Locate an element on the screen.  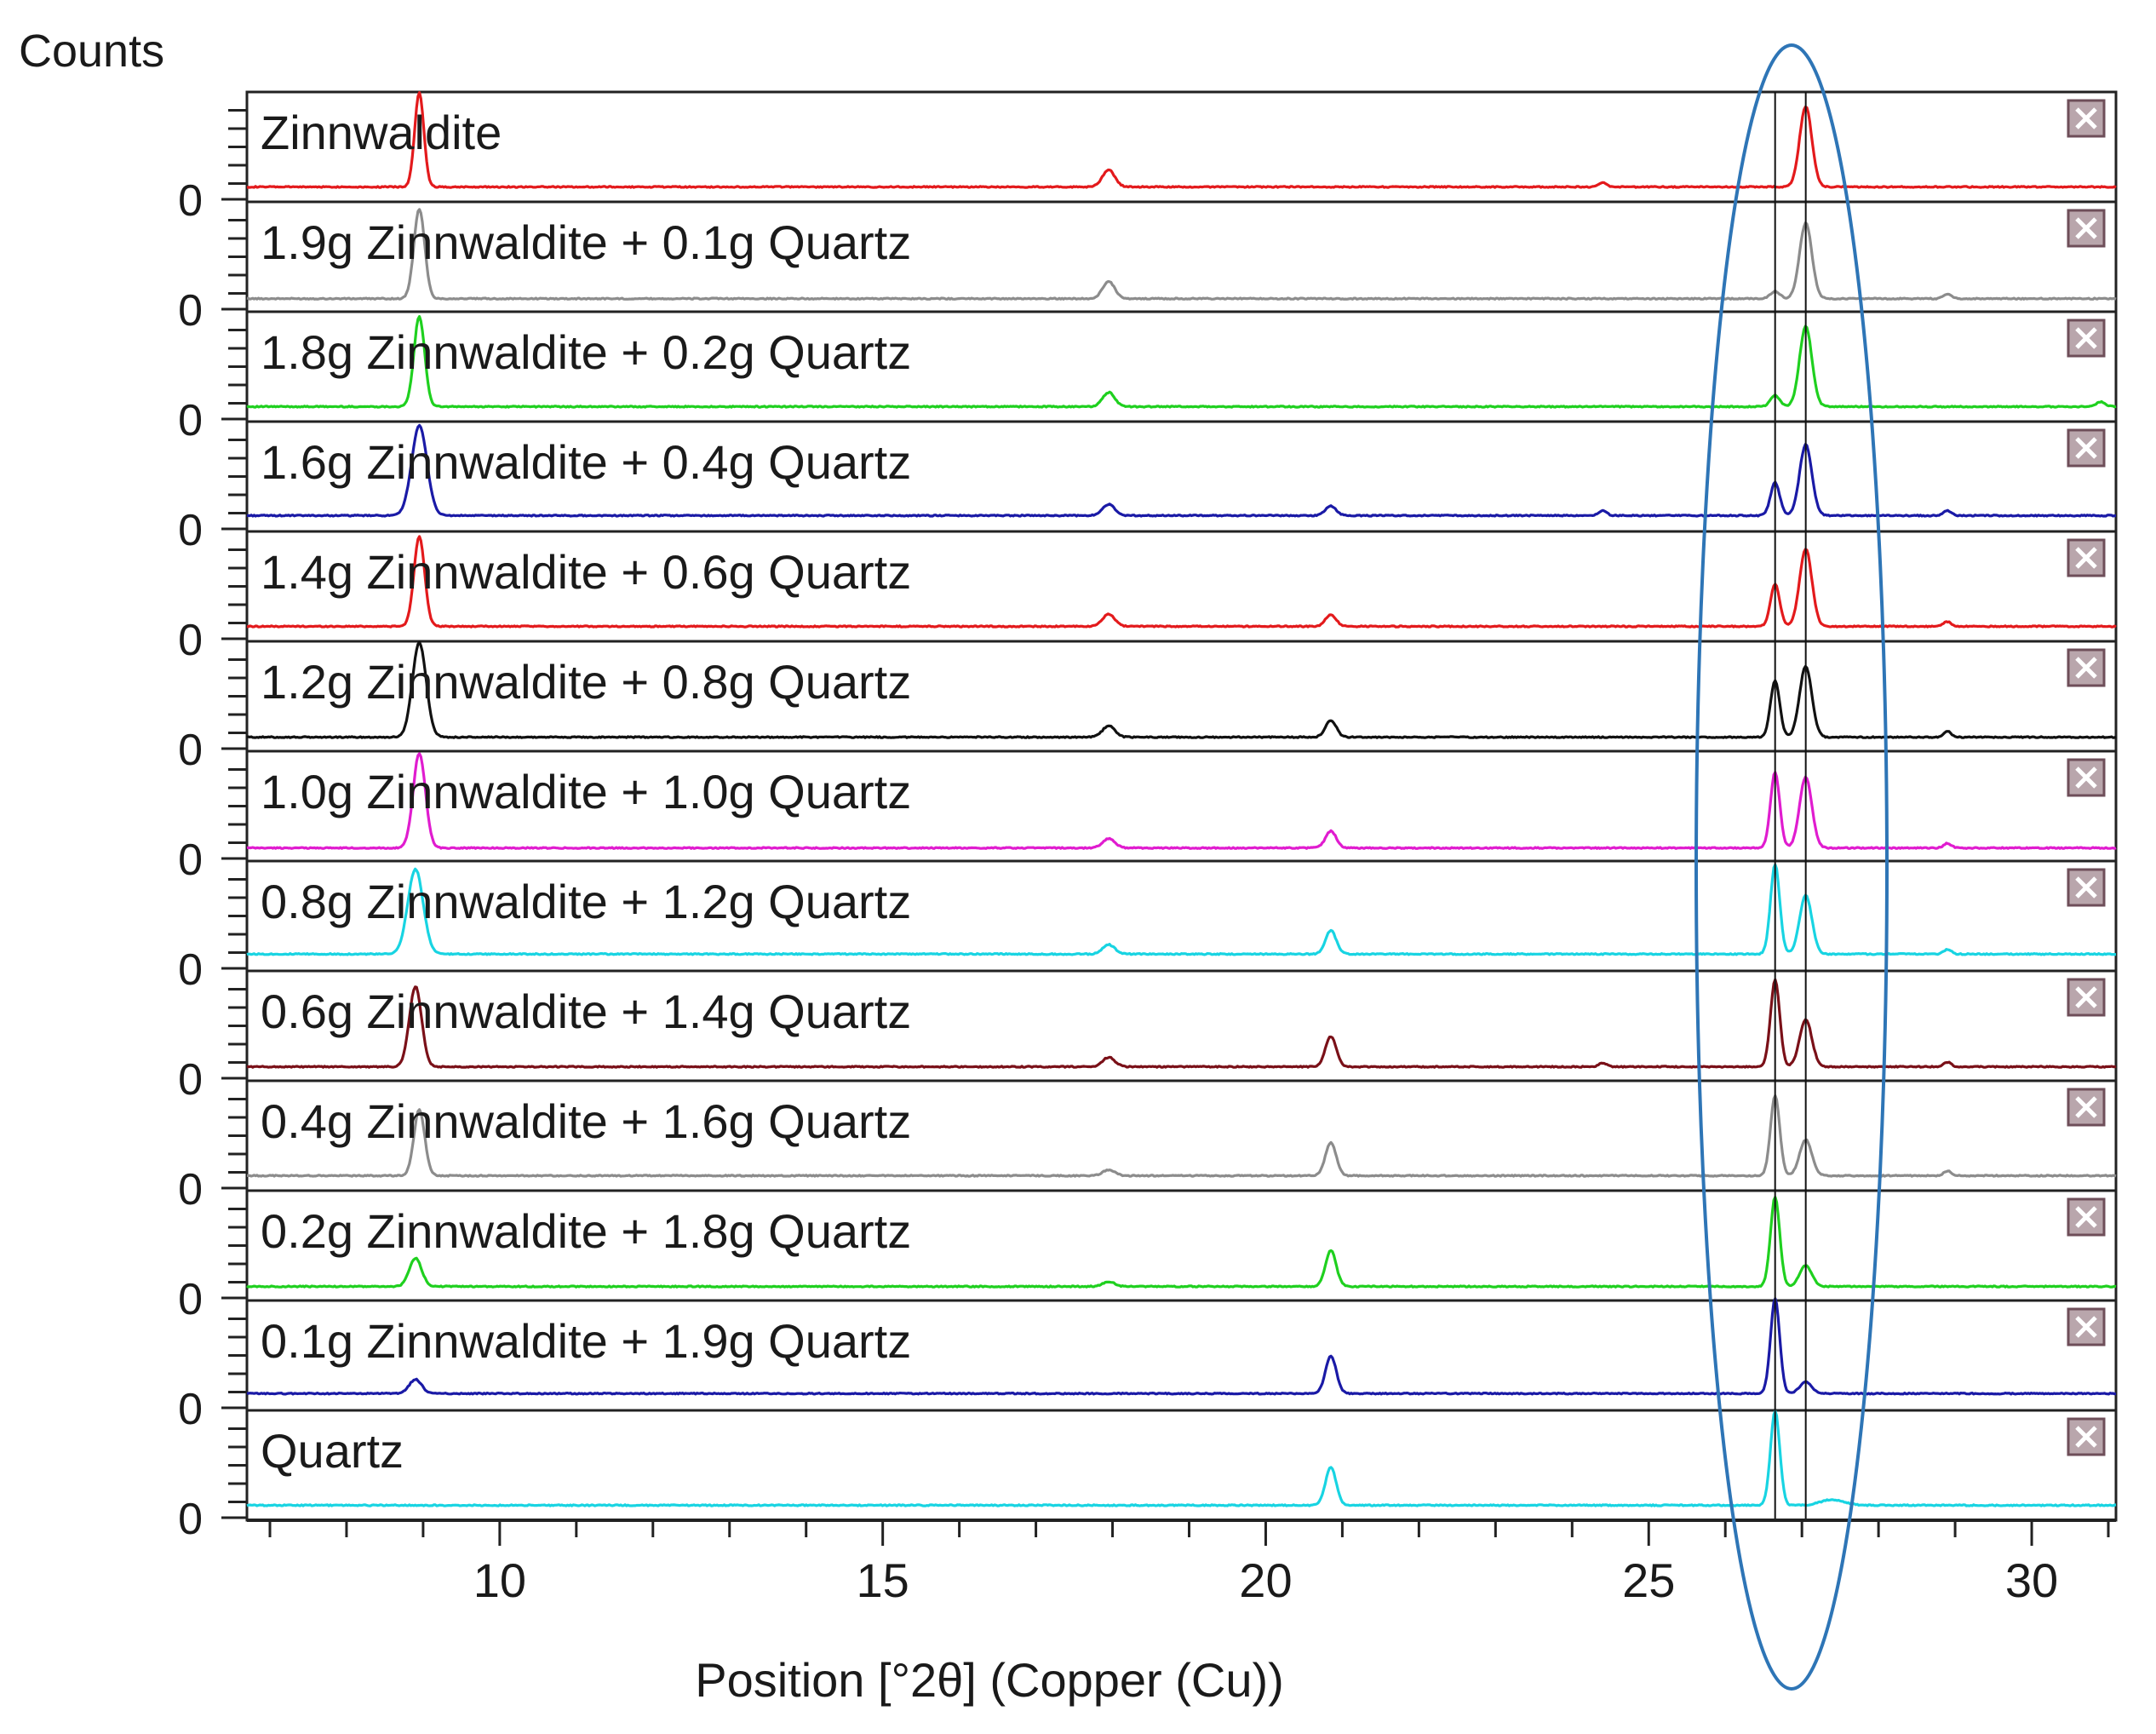
series-label: 1.0g Zinnwaldite + 1.0g Quartz is located at coordinates (586, 791).